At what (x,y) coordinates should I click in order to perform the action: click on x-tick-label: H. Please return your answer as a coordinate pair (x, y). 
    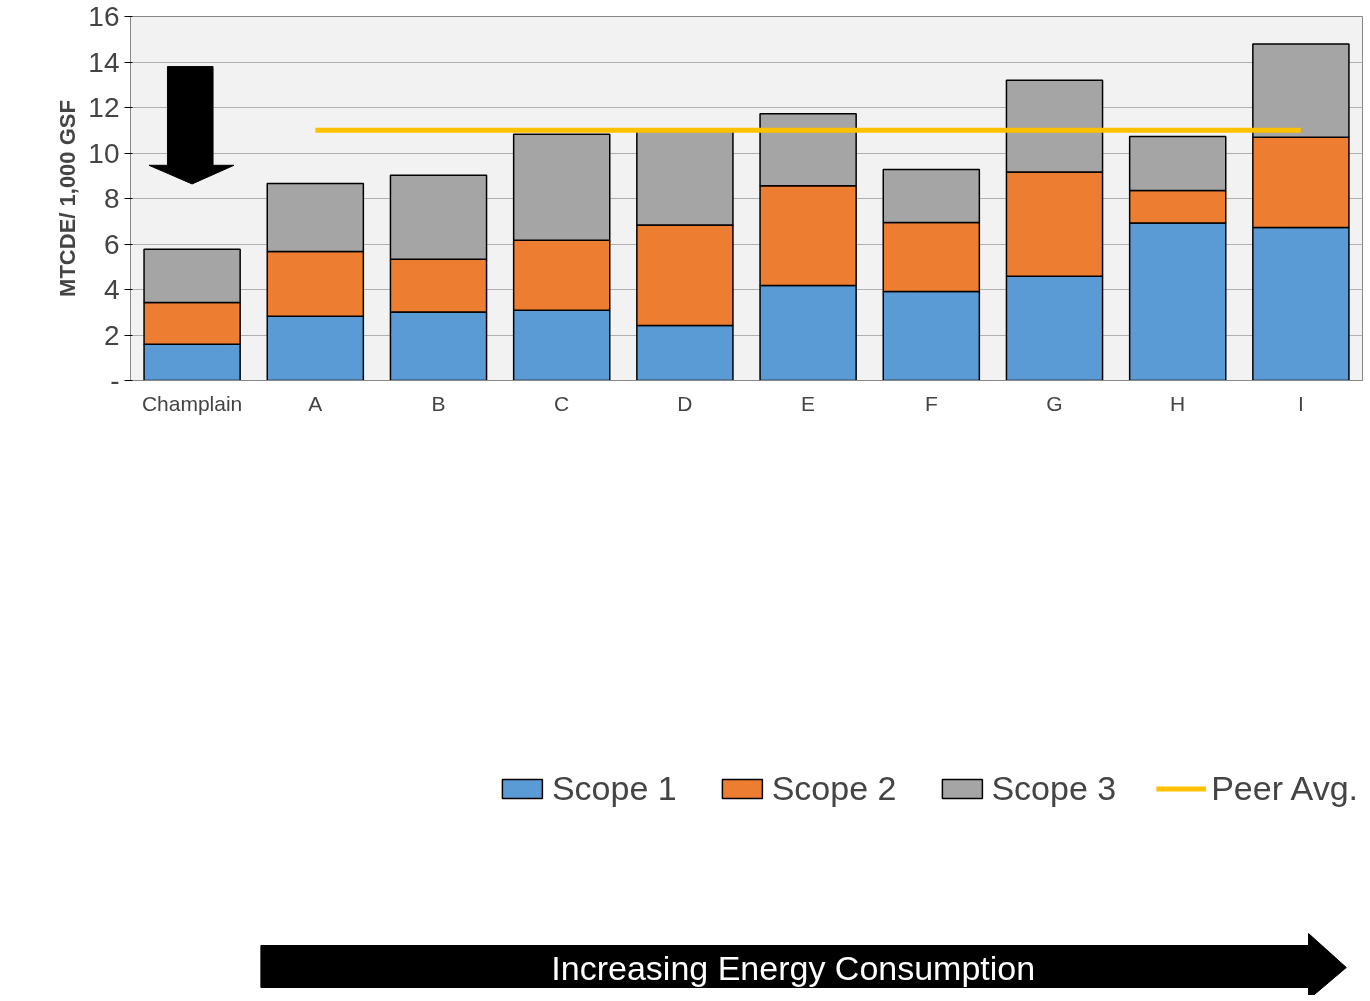
    Looking at the image, I should click on (1178, 403).